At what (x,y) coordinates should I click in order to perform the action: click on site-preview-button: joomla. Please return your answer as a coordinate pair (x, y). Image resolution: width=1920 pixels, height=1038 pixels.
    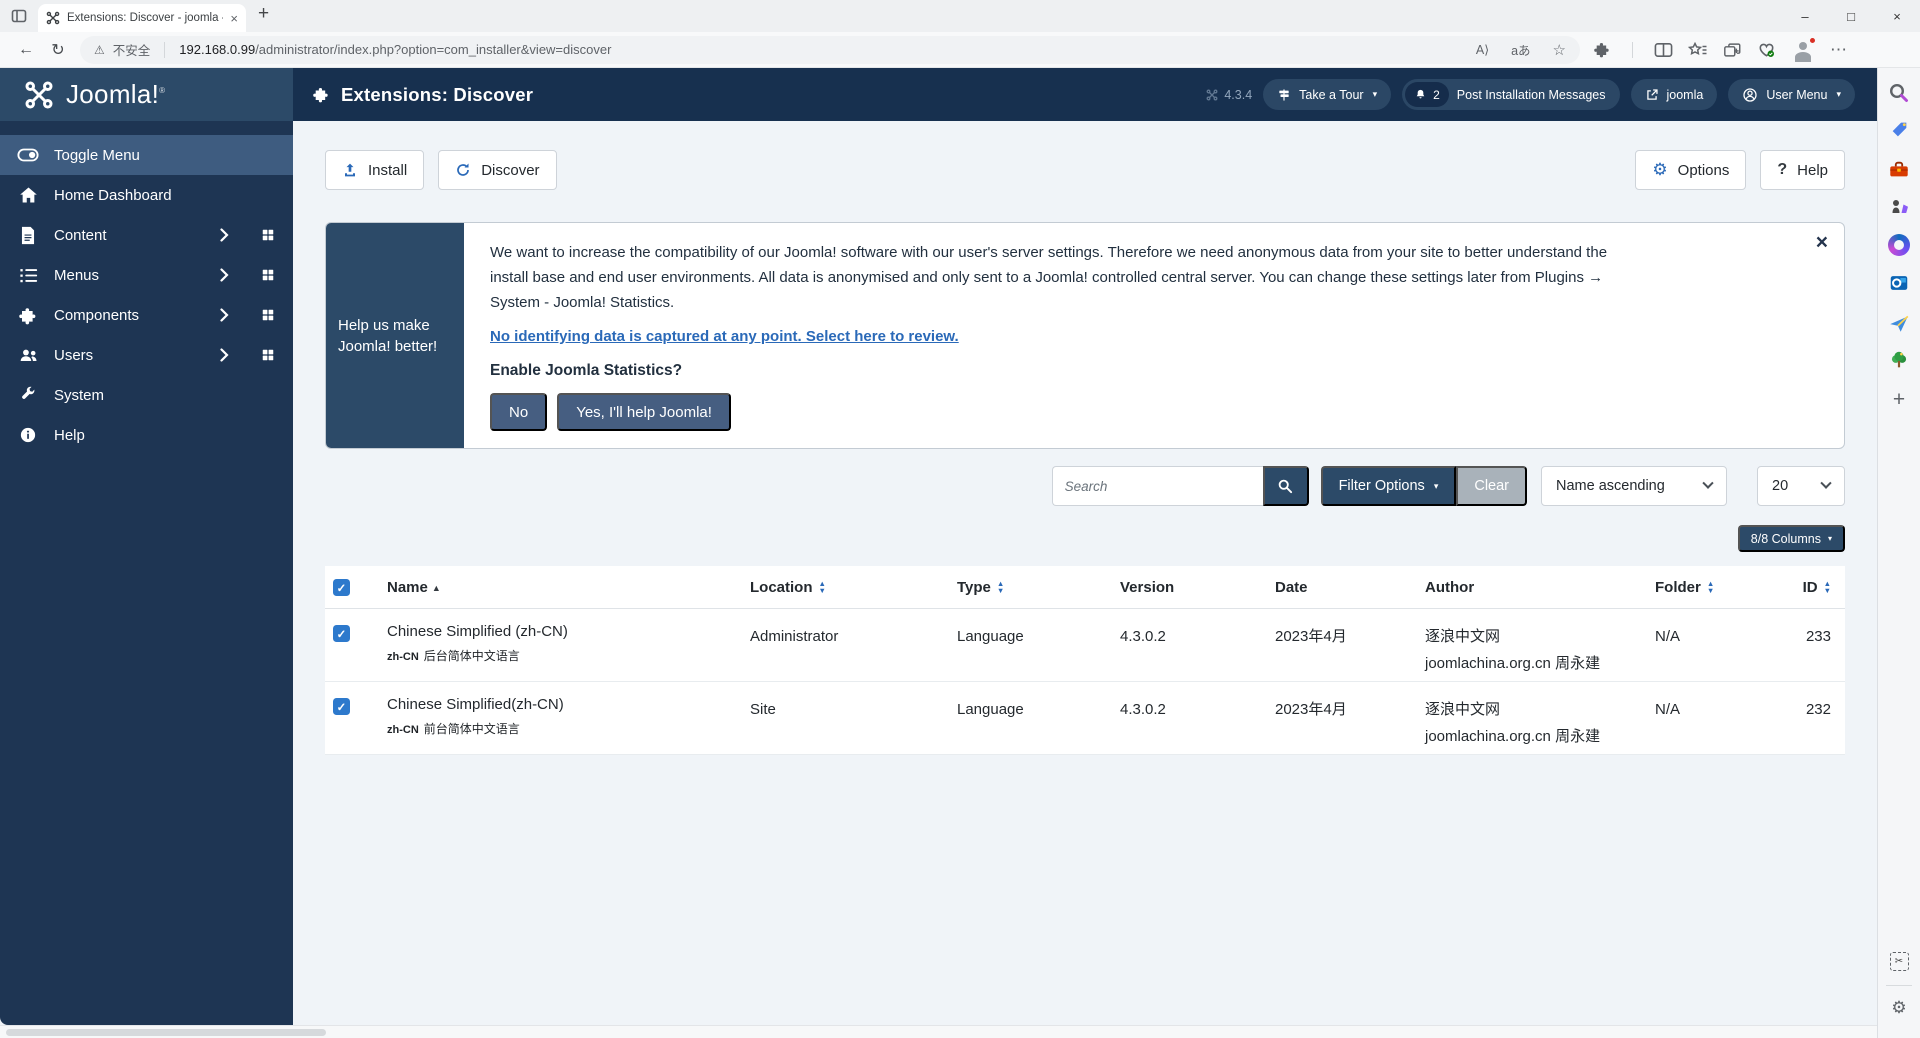
    Looking at the image, I should click on (1674, 94).